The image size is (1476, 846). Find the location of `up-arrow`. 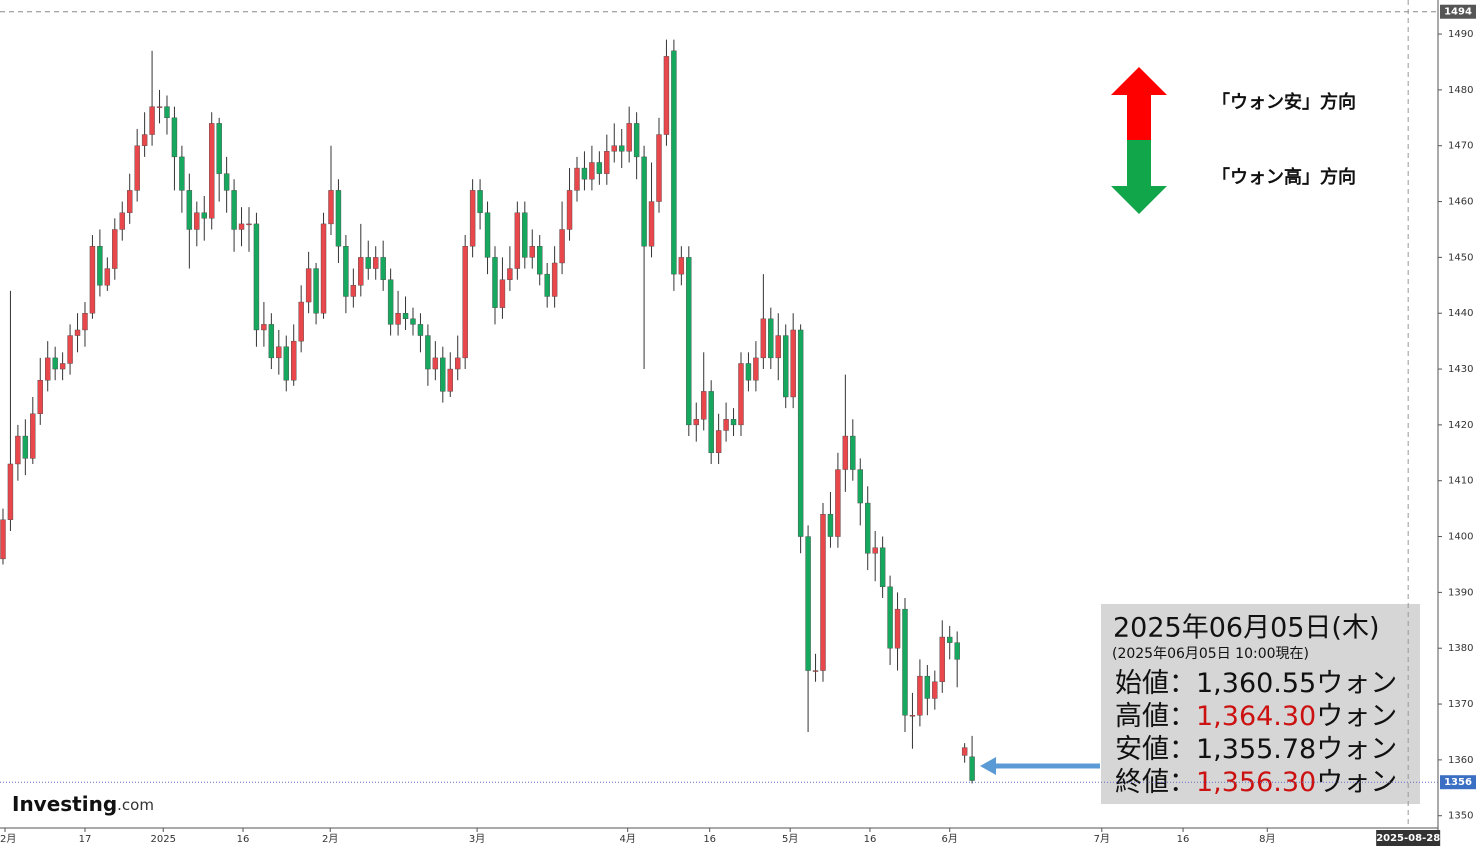

up-arrow is located at coordinates (1139, 103).